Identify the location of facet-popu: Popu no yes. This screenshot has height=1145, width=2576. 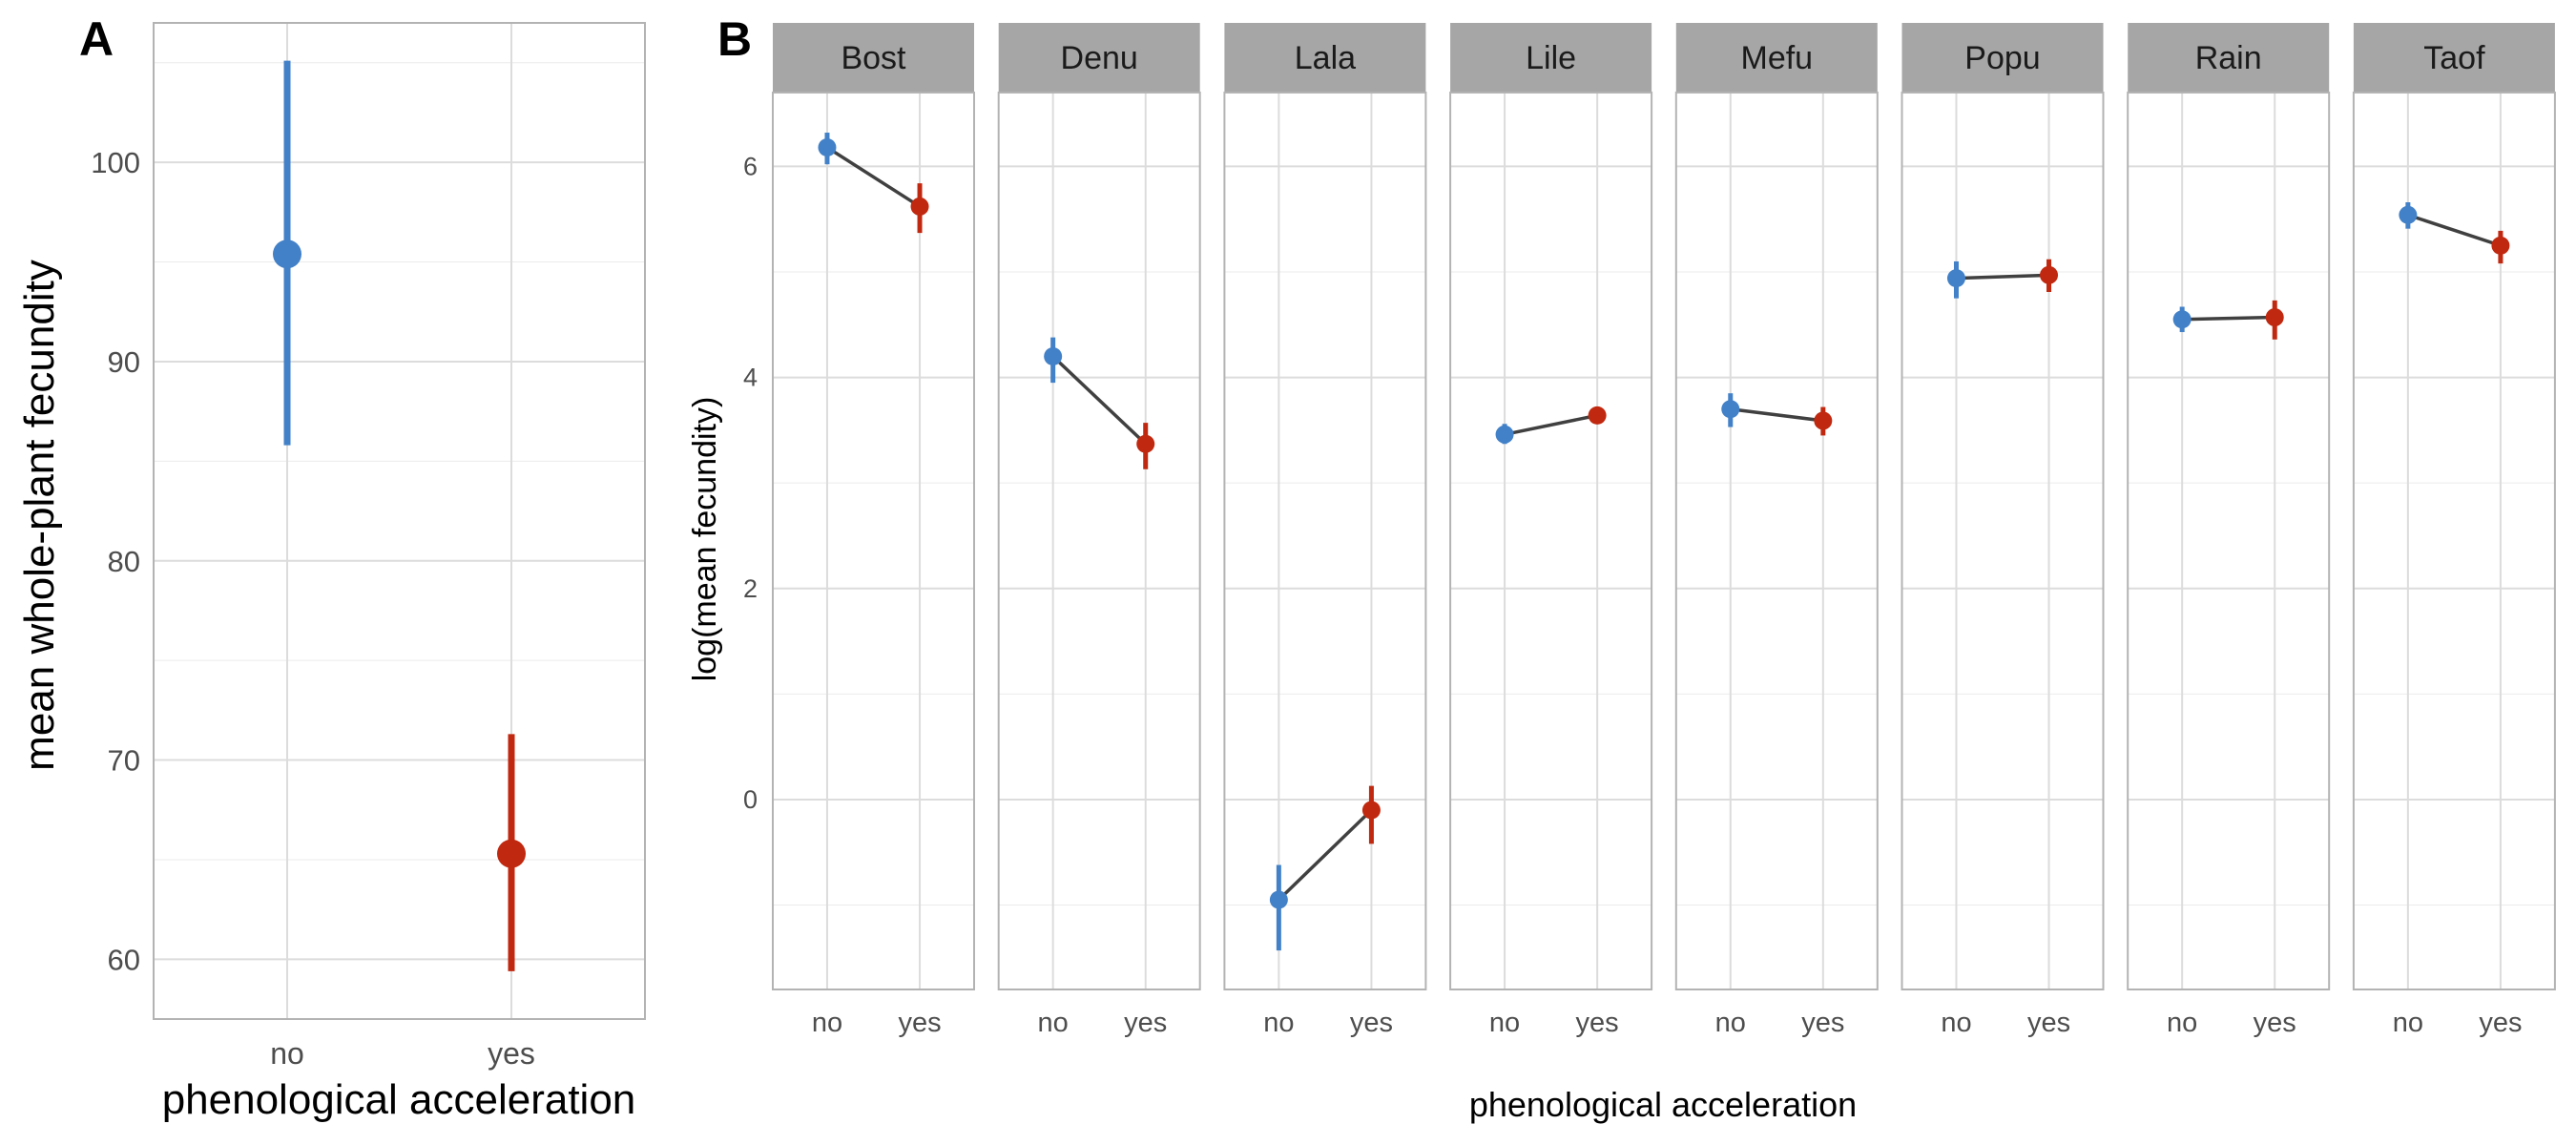
(2003, 531).